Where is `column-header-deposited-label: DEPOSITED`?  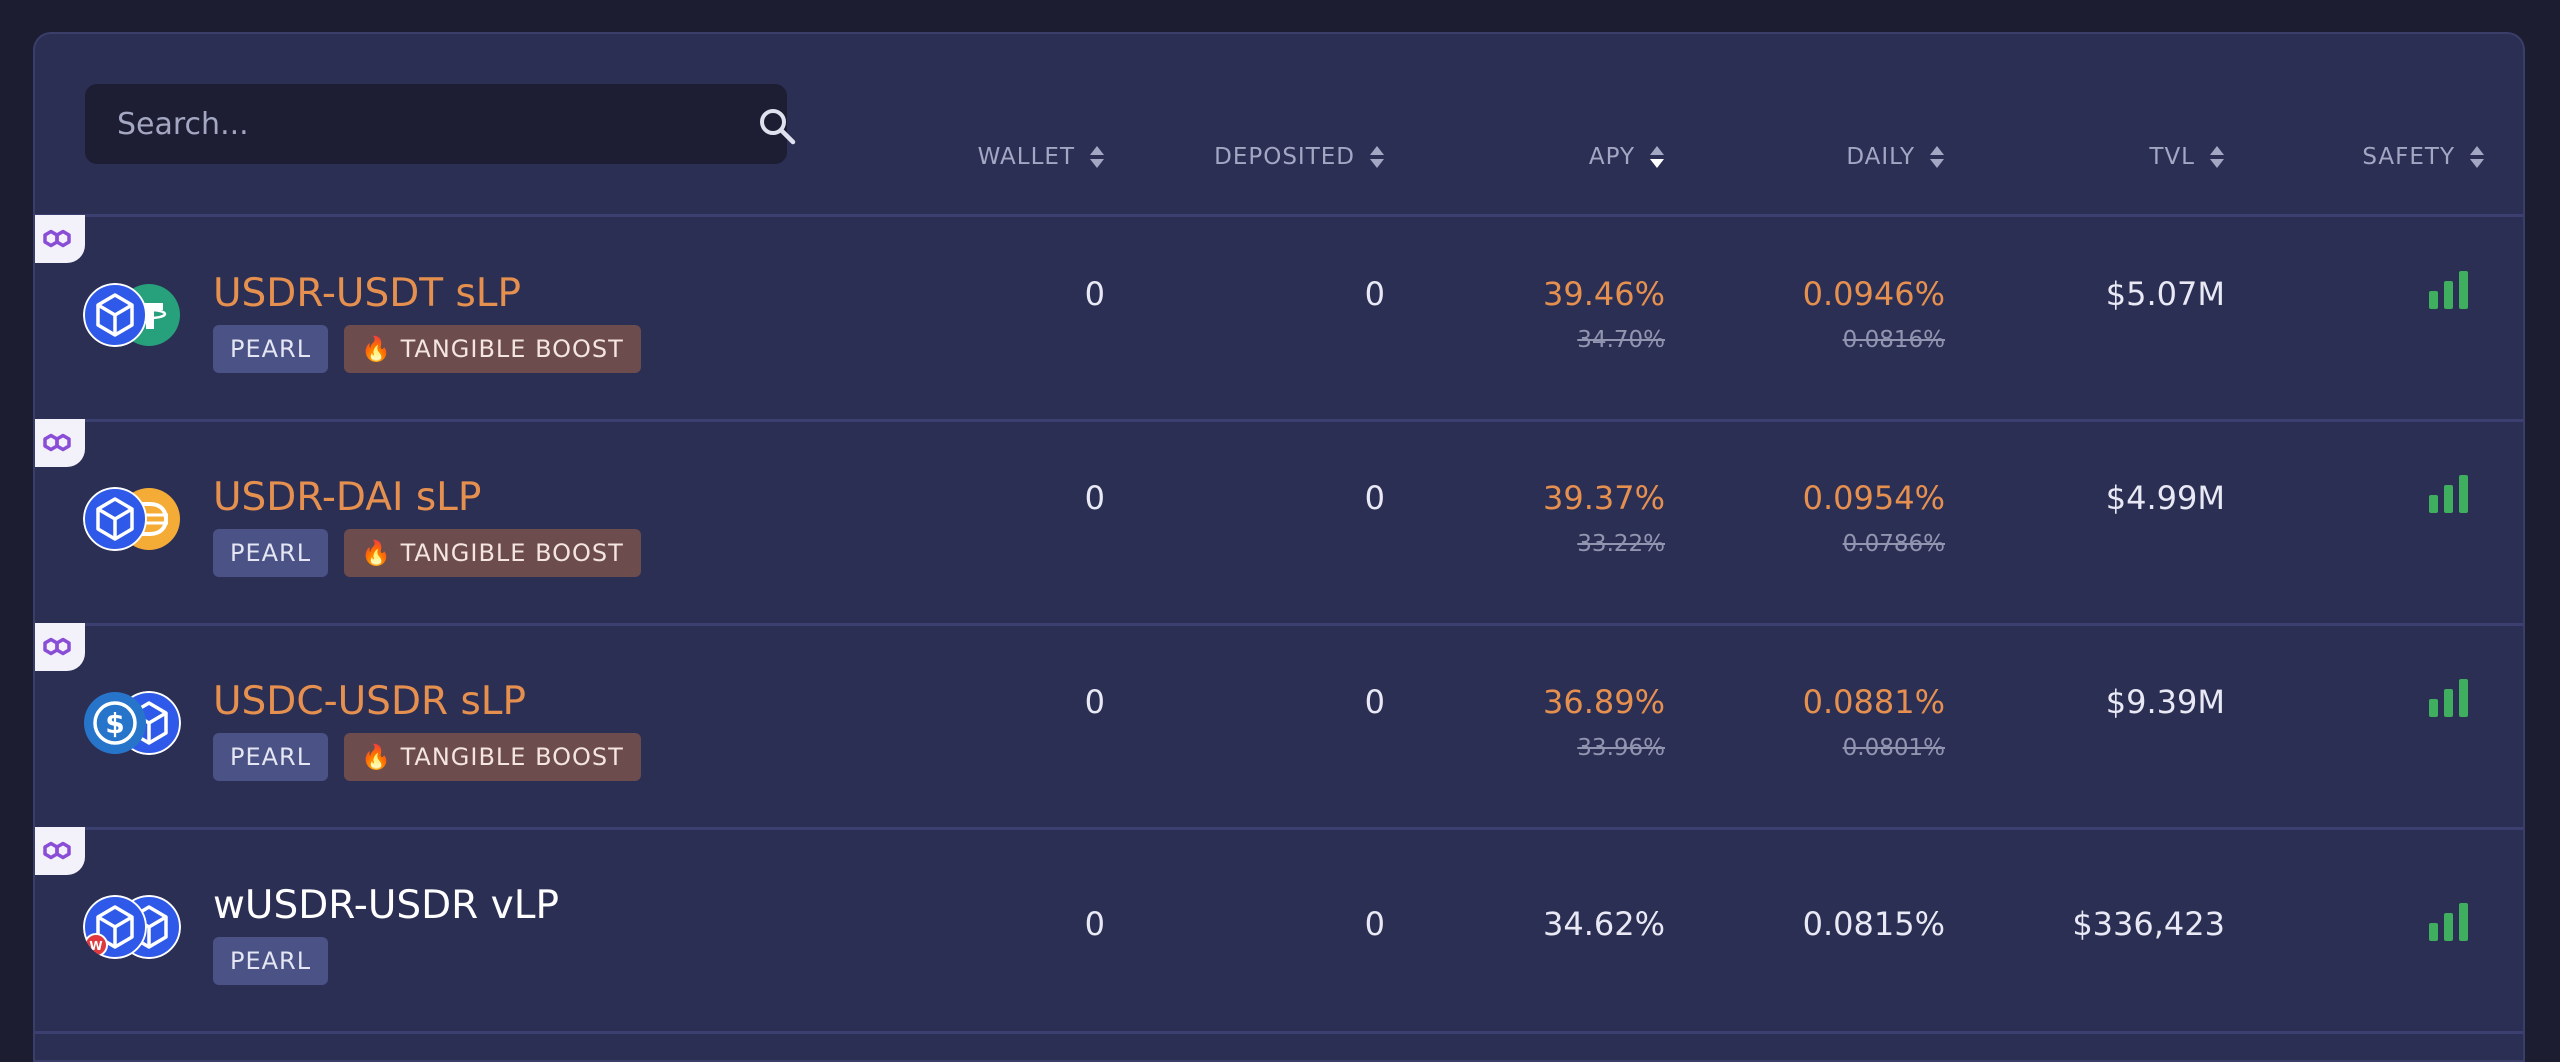 column-header-deposited-label: DEPOSITED is located at coordinates (1284, 157).